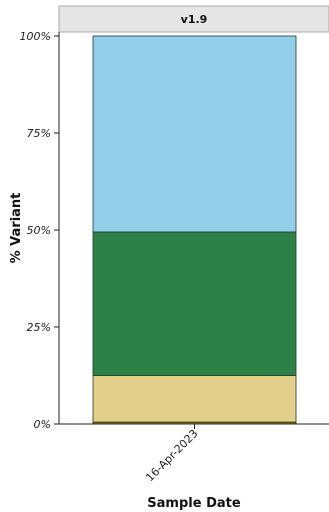 The image size is (329, 512). I want to click on x-axis-title: Sample Date, so click(194, 503).